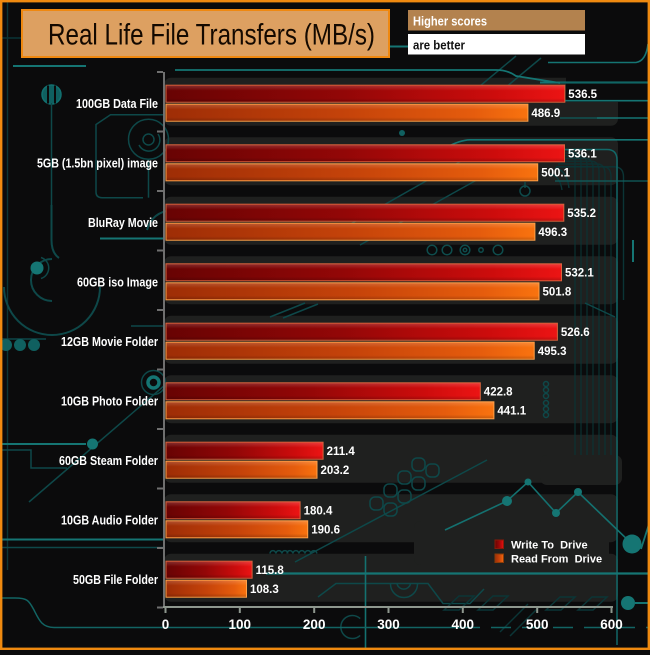 This screenshot has width=650, height=655. I want to click on svg-text: 100GB Data File, so click(117, 104).